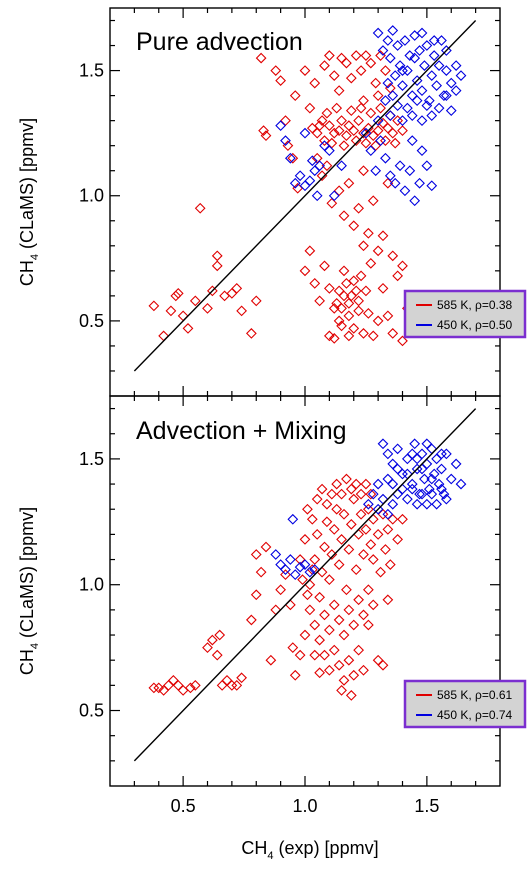 This screenshot has width=529, height=873. What do you see at coordinates (91, 71) in the screenshot?
I see `panel-0-ytick-label-2: 1.5` at bounding box center [91, 71].